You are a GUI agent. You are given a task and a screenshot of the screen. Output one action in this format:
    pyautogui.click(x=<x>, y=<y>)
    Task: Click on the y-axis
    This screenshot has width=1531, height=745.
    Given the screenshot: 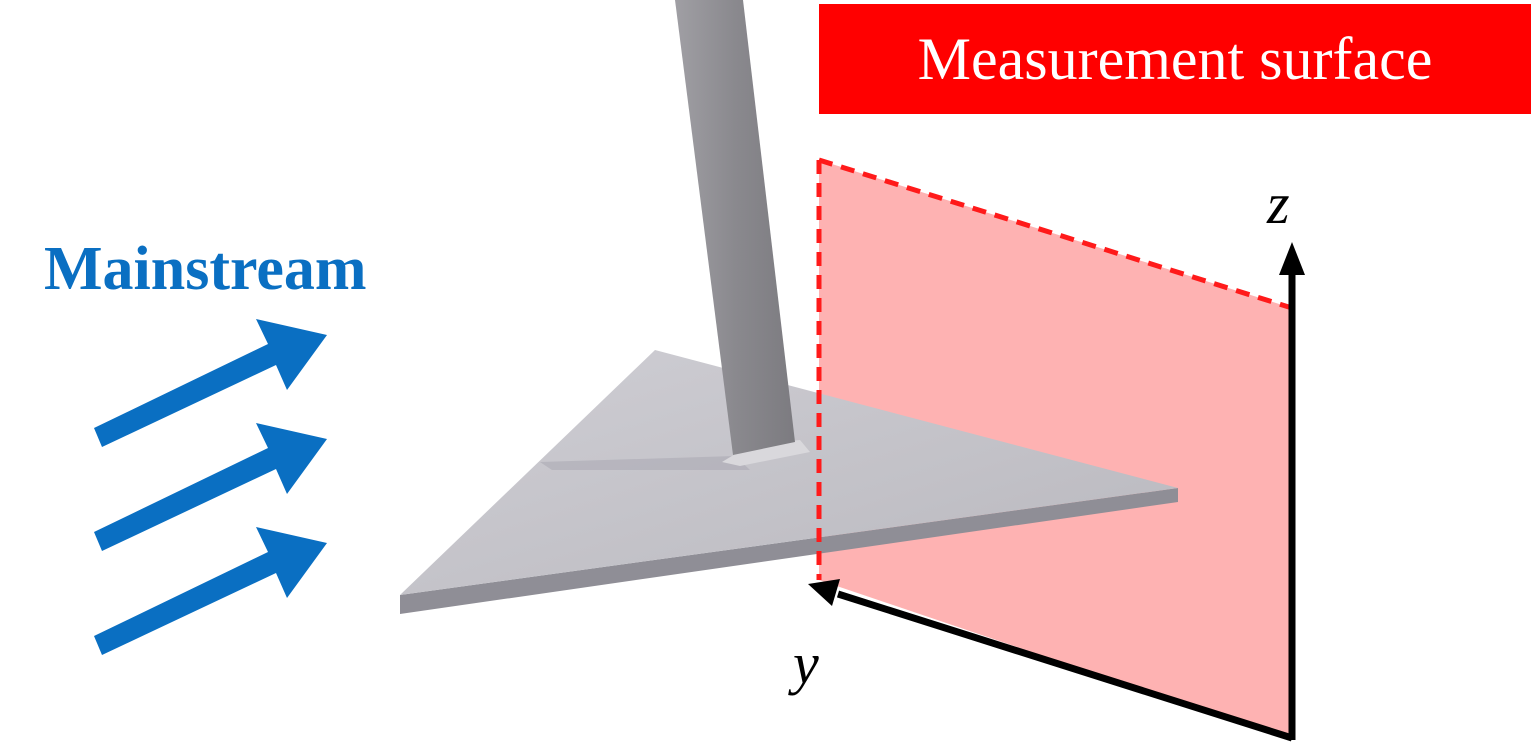 What is the action you would take?
    pyautogui.click(x=1065, y=666)
    